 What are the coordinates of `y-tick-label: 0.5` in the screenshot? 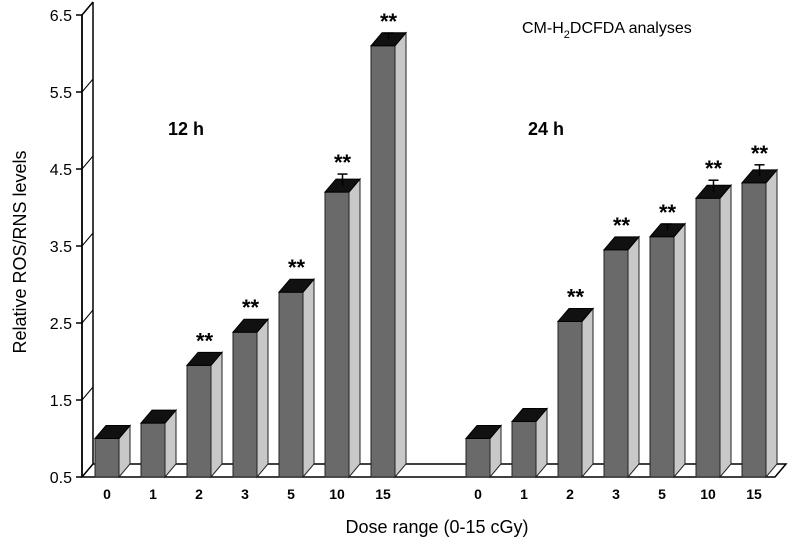 It's located at (61, 478).